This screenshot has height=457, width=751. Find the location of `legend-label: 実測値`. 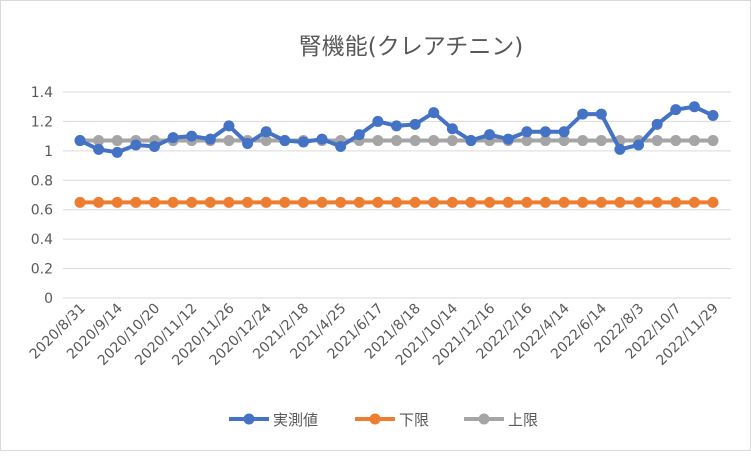

legend-label: 実測値 is located at coordinates (295, 420).